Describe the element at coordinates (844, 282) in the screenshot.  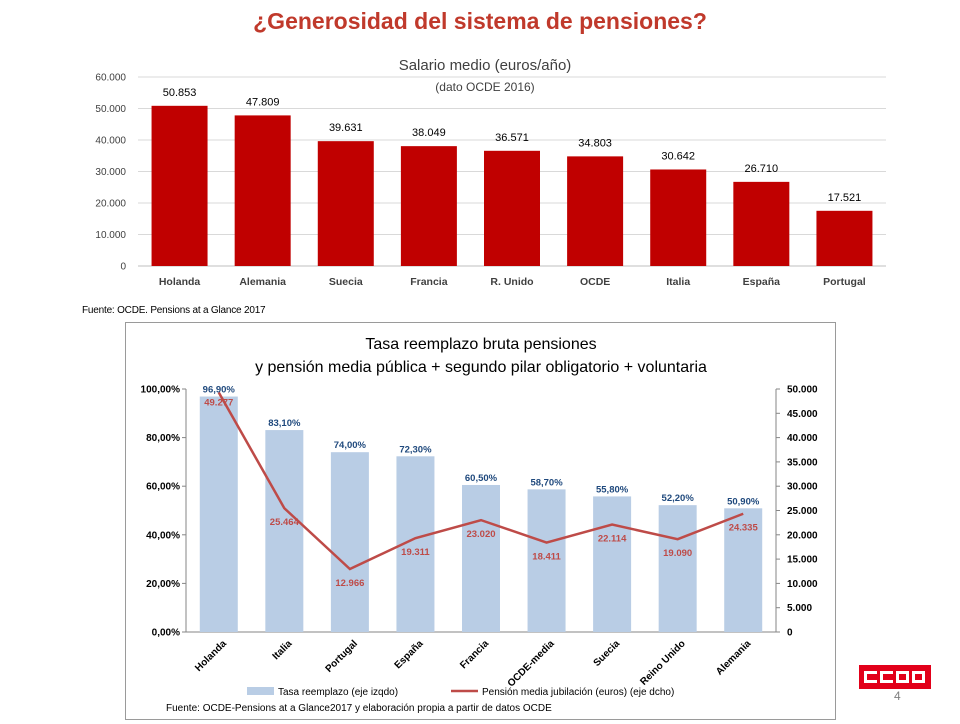
I see `chart1-category-label: Portugal` at that location.